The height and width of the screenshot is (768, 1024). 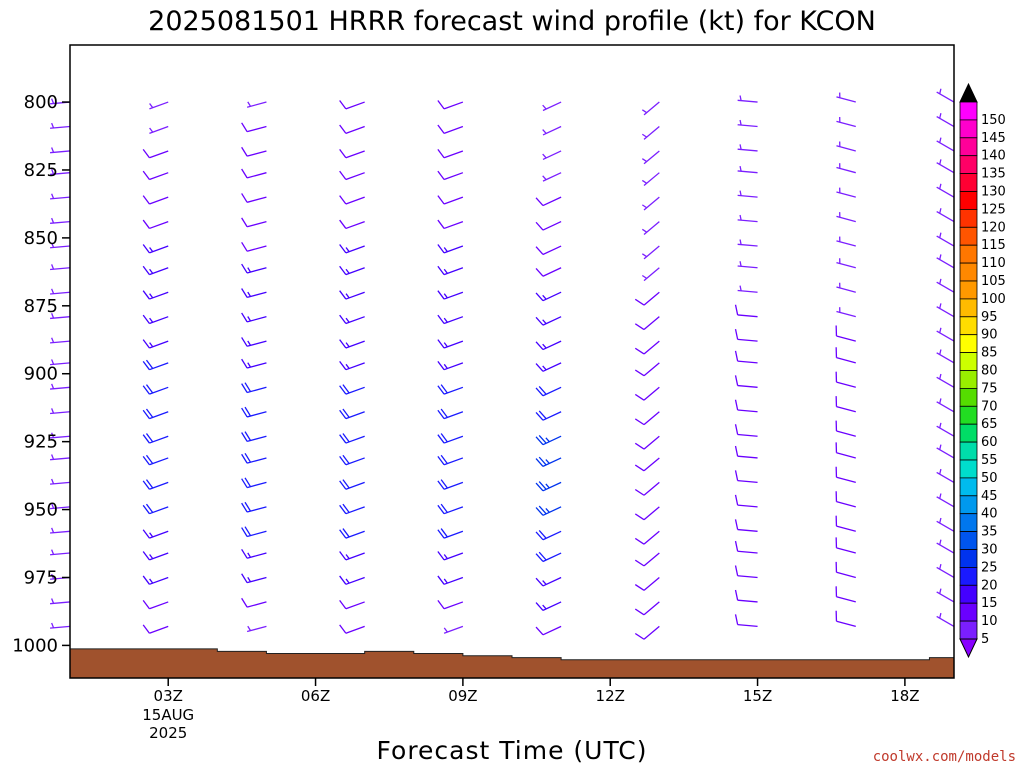 I want to click on colorbar-label: 100, so click(x=993, y=299).